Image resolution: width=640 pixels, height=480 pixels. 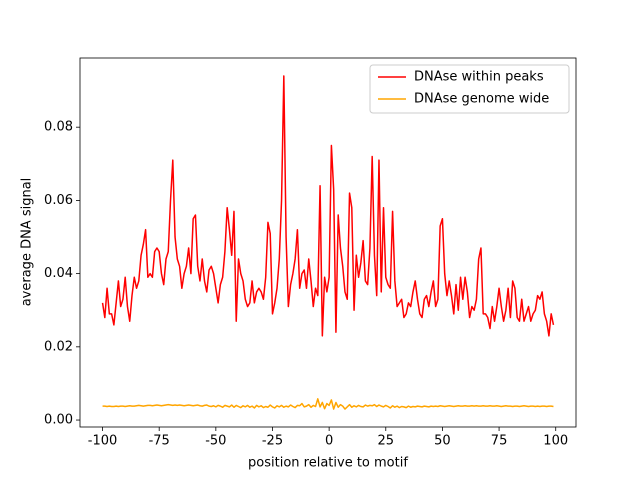 What do you see at coordinates (215, 441) in the screenshot?
I see `x-tick-label: -50` at bounding box center [215, 441].